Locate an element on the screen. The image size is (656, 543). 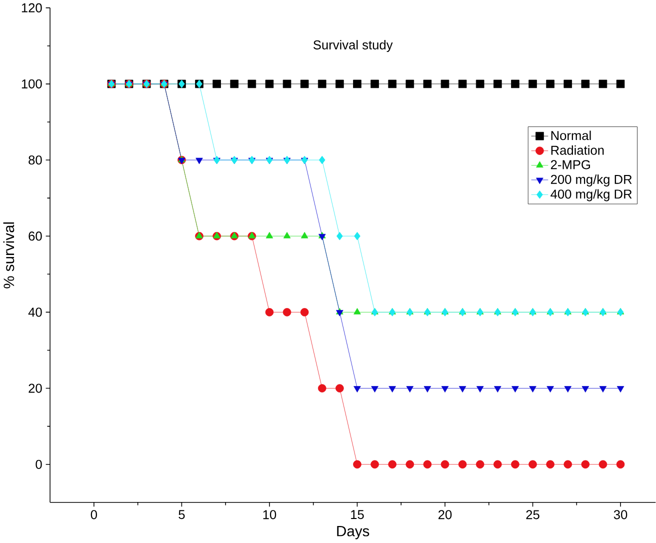
legend-label: Normal is located at coordinates (571, 135).